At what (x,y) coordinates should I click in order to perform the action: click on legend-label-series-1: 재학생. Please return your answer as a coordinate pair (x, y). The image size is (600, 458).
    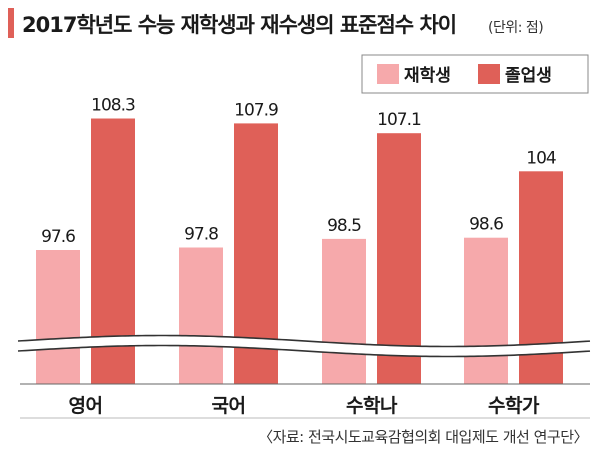
    Looking at the image, I should click on (427, 76).